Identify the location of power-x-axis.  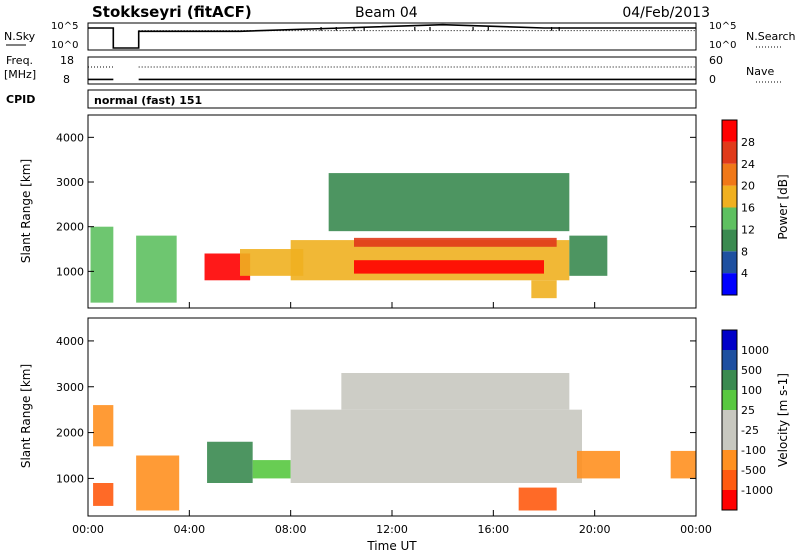
(392, 305).